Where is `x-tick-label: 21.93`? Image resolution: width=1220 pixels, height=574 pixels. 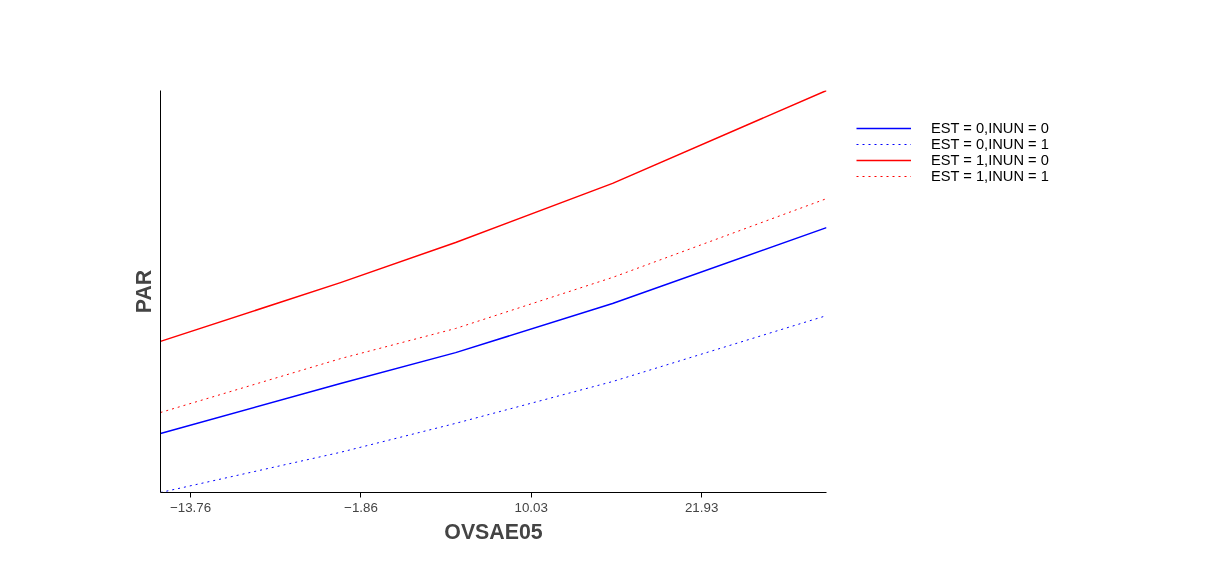 x-tick-label: 21.93 is located at coordinates (701, 507).